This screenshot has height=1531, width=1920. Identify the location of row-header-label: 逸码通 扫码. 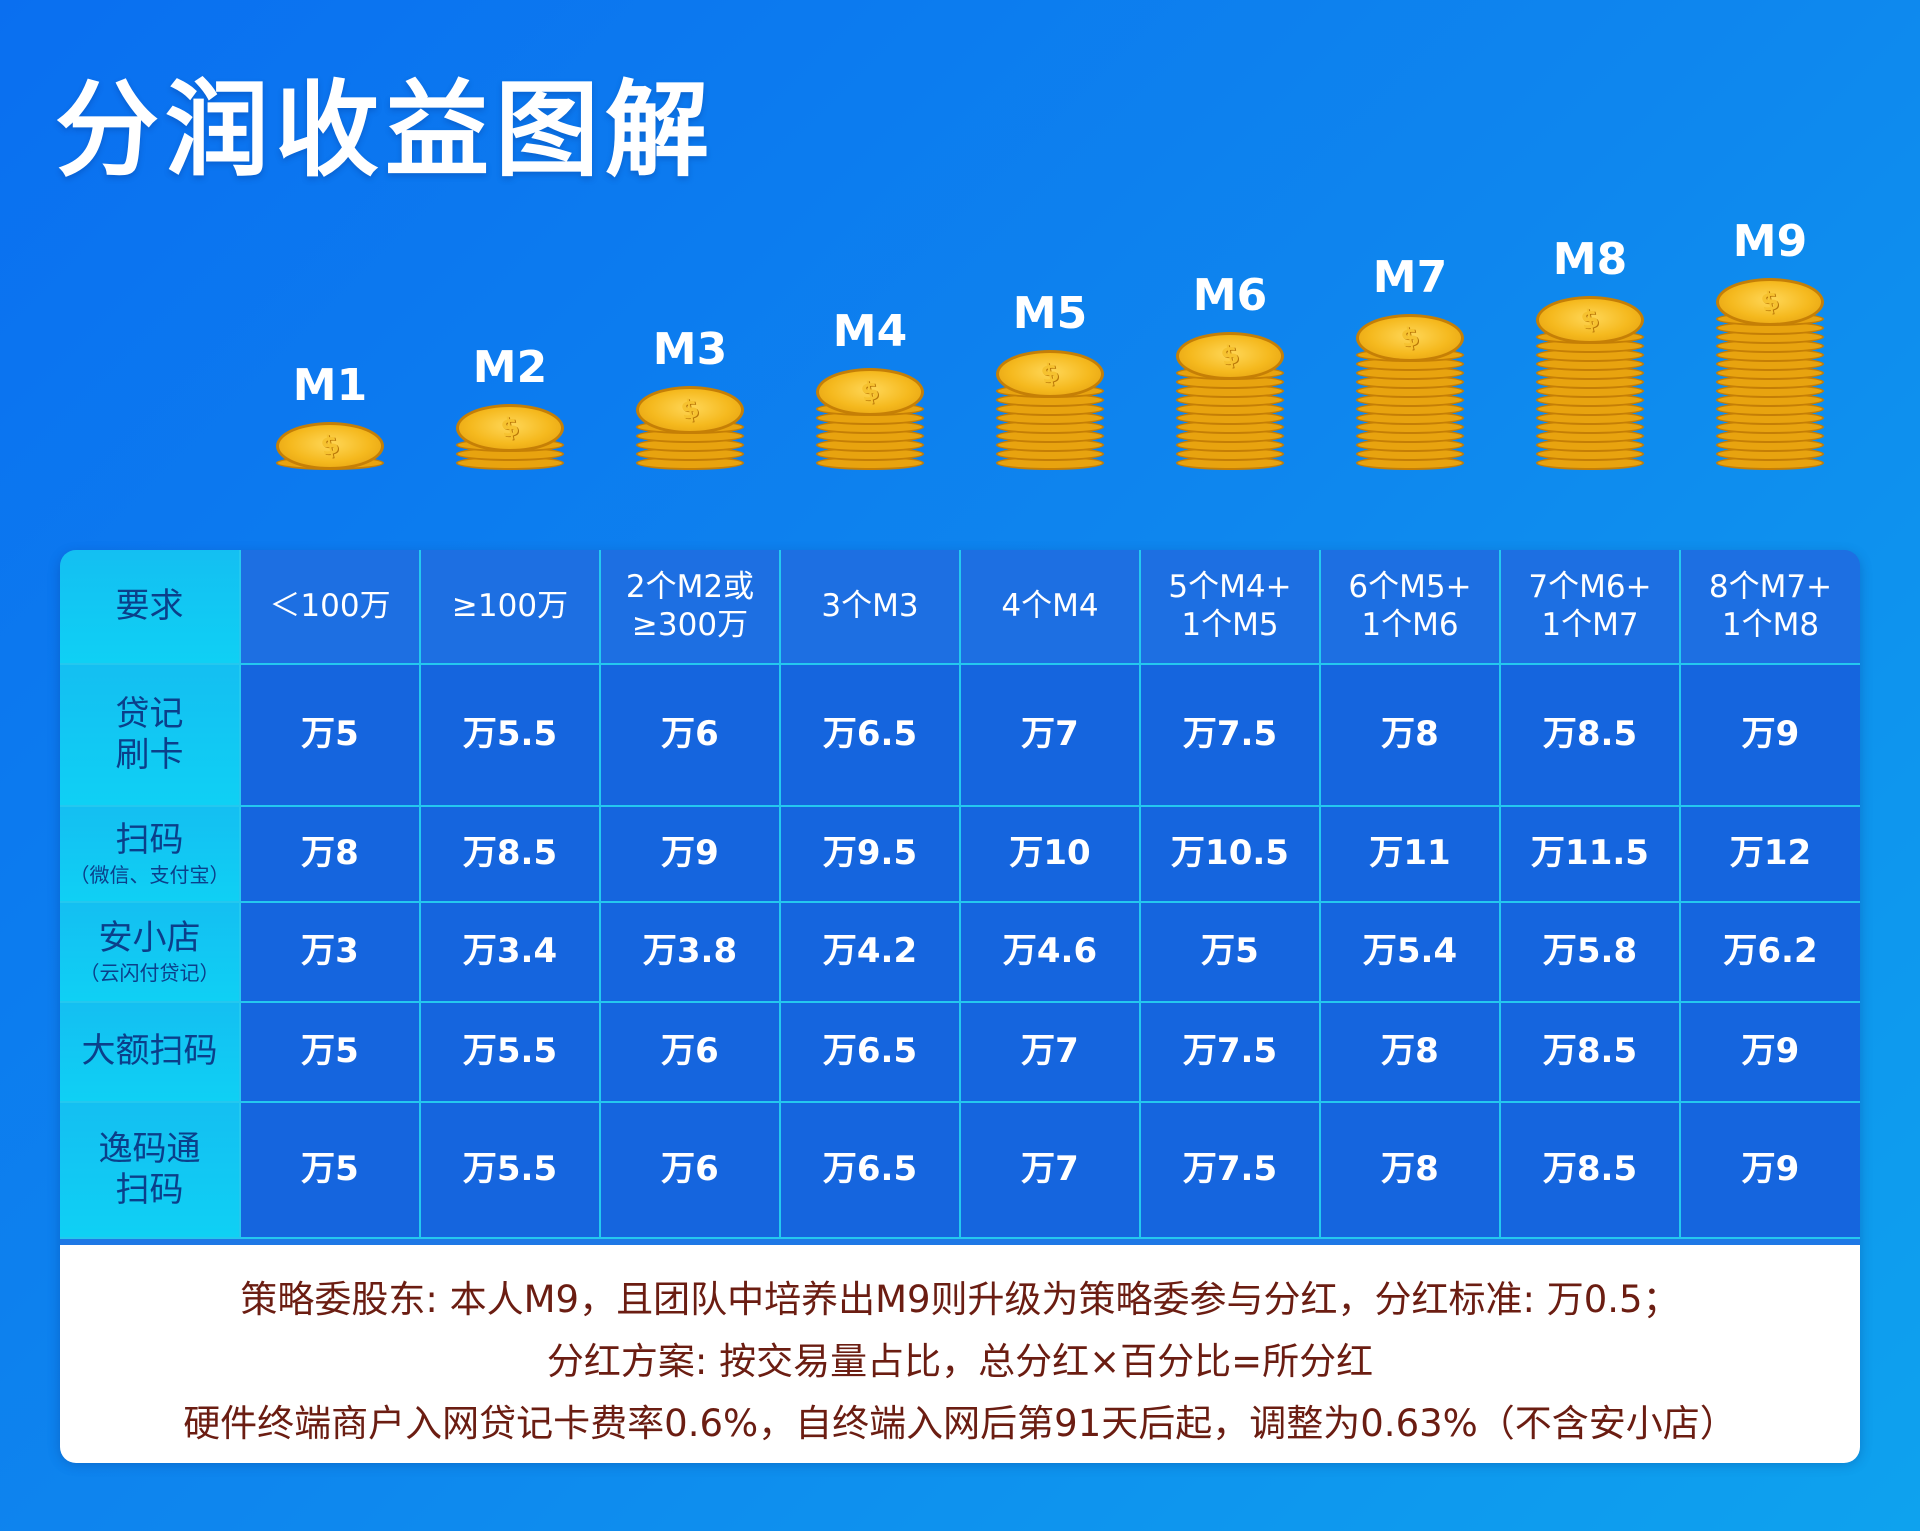
(149, 1169).